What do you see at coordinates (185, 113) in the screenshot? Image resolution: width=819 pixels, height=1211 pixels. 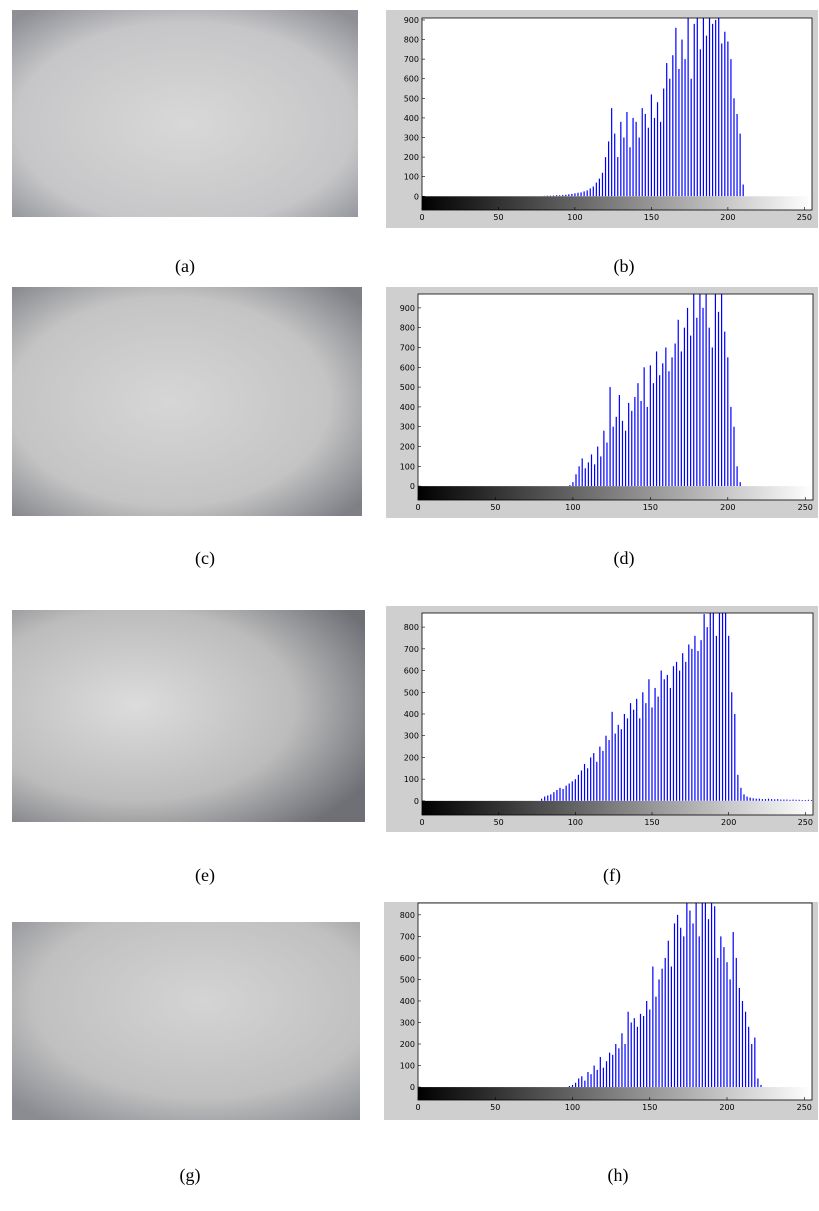 I see `photo` at bounding box center [185, 113].